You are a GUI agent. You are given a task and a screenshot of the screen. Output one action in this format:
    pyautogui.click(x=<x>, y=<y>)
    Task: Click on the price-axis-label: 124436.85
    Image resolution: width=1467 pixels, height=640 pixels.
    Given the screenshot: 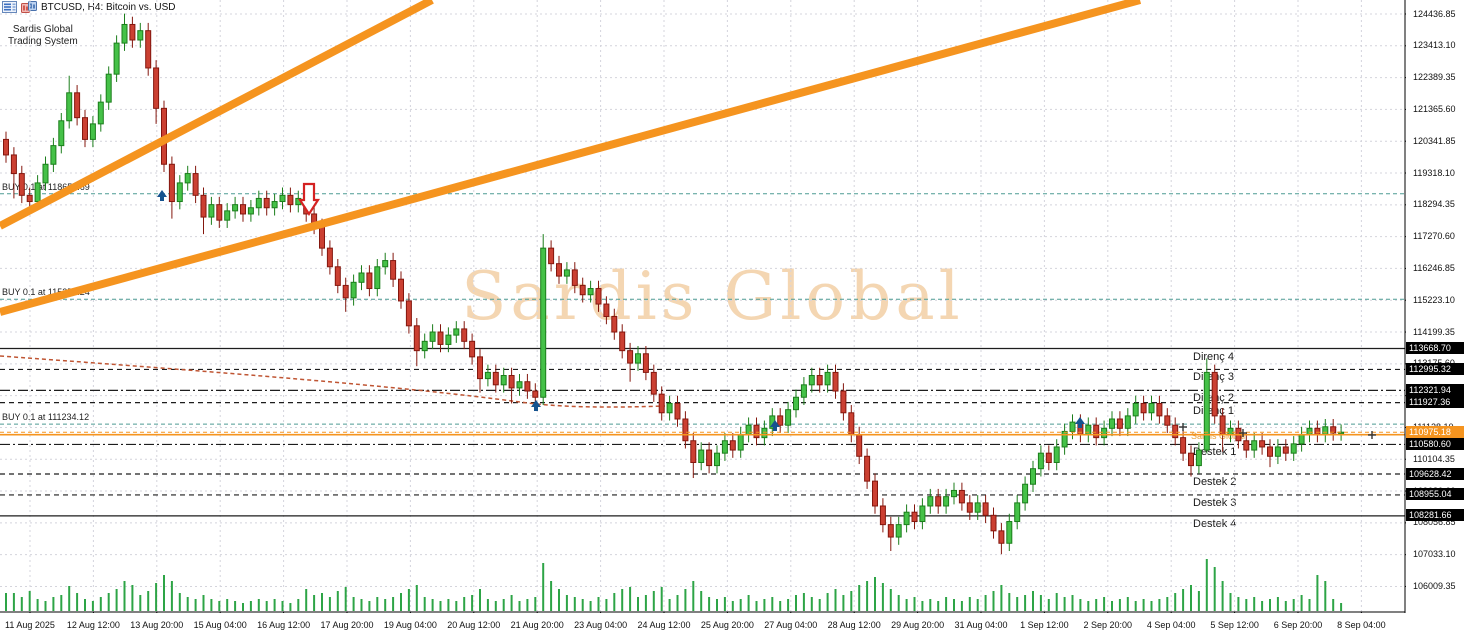 What is the action you would take?
    pyautogui.click(x=1434, y=13)
    